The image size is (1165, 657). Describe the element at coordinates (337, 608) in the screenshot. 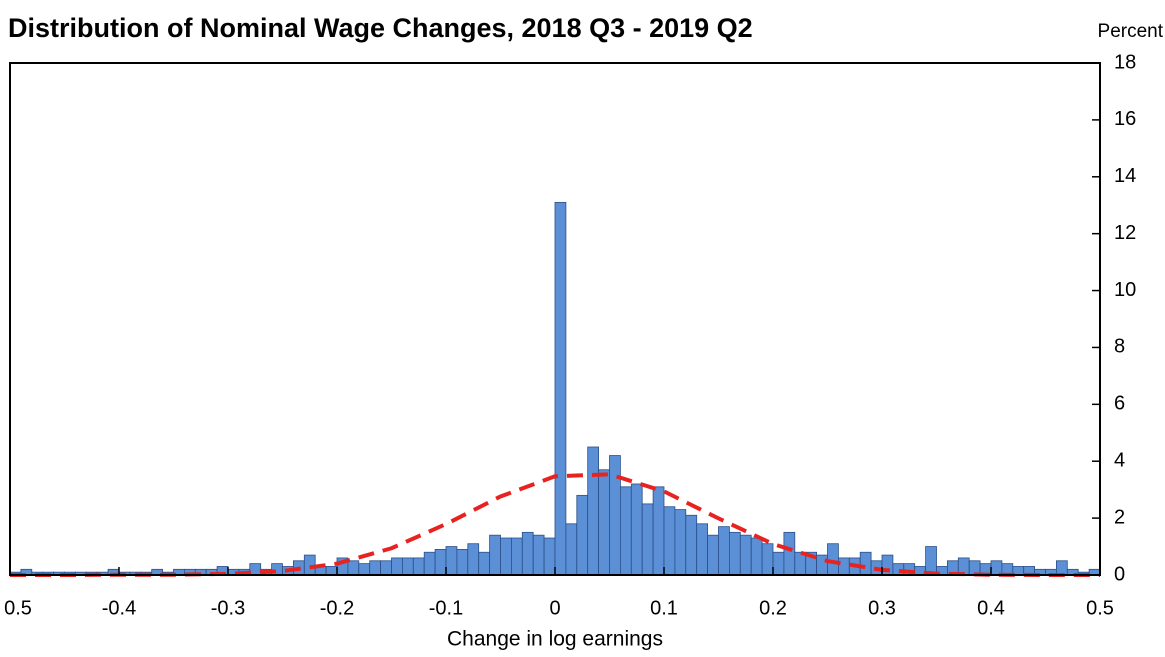

I see `x-tick-label: -0.2` at that location.